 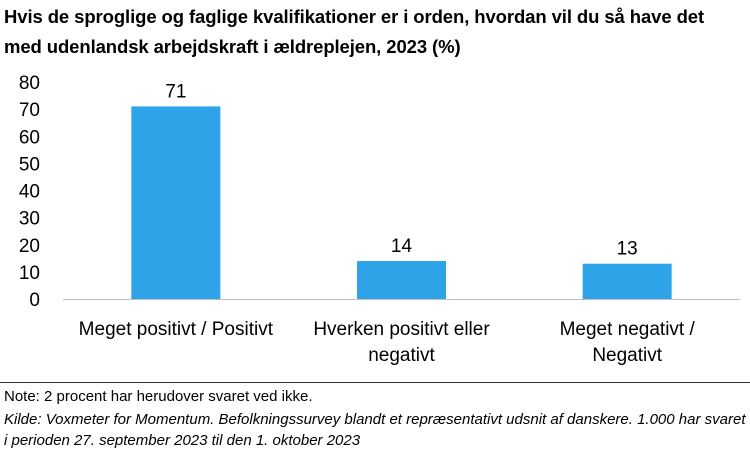 I want to click on bar-data-label: 14, so click(x=402, y=246).